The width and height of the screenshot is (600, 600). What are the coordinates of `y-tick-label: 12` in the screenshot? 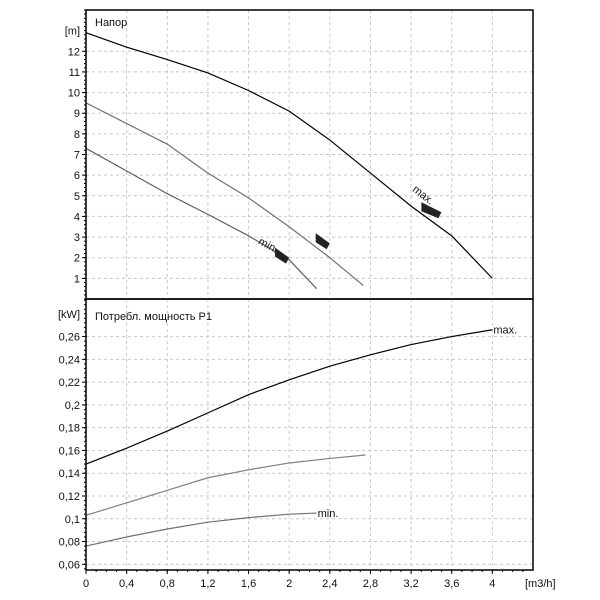 It's located at (74, 52).